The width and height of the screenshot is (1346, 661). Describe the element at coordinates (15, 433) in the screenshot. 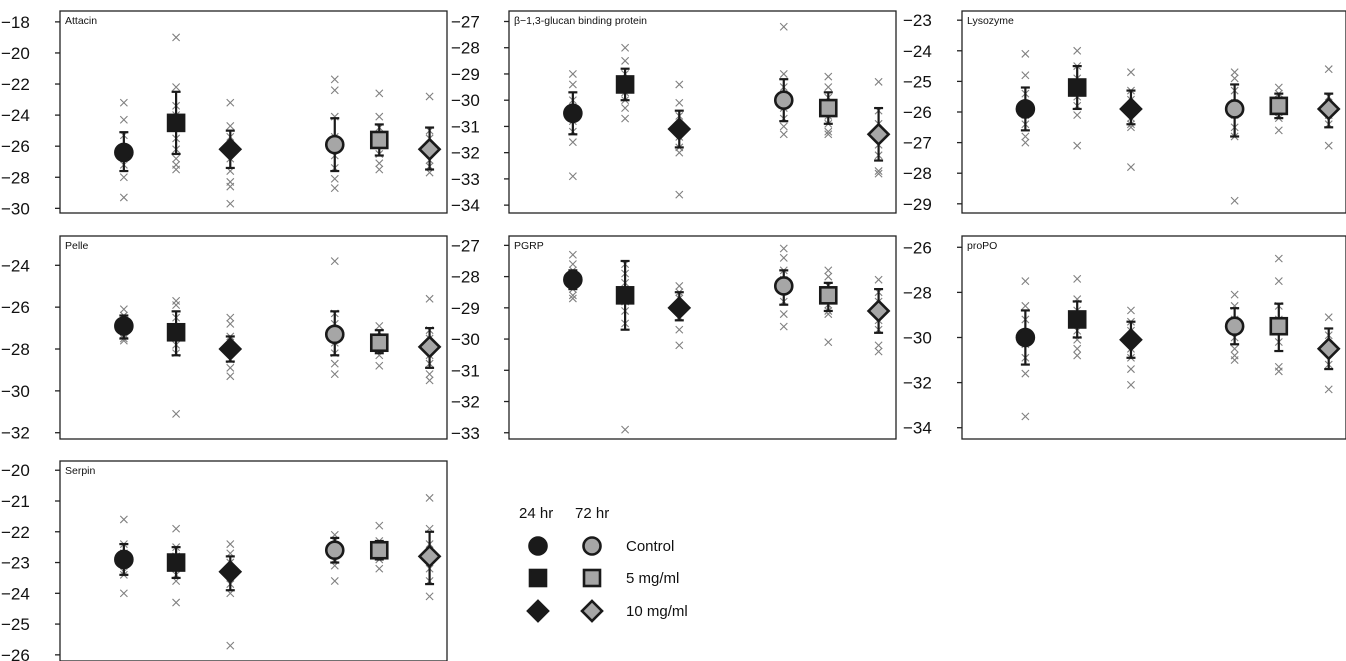

I see `y-tick-label: −32` at that location.